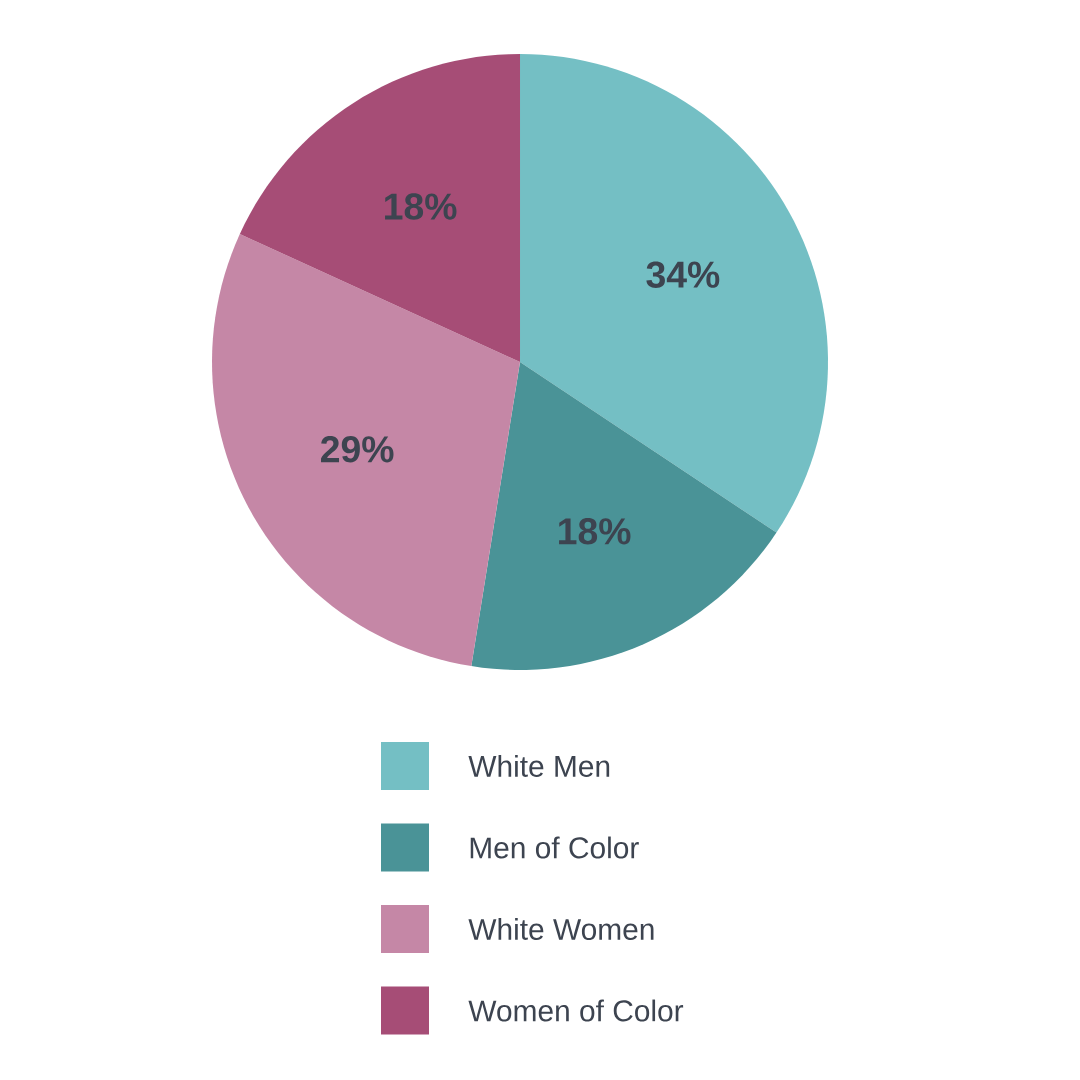 The height and width of the screenshot is (1080, 1080). What do you see at coordinates (357, 449) in the screenshot?
I see `data-label: 29%` at bounding box center [357, 449].